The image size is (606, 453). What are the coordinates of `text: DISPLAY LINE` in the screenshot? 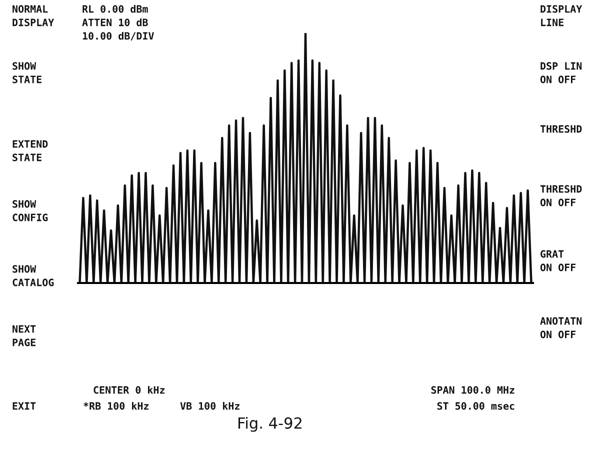 It's located at (561, 15).